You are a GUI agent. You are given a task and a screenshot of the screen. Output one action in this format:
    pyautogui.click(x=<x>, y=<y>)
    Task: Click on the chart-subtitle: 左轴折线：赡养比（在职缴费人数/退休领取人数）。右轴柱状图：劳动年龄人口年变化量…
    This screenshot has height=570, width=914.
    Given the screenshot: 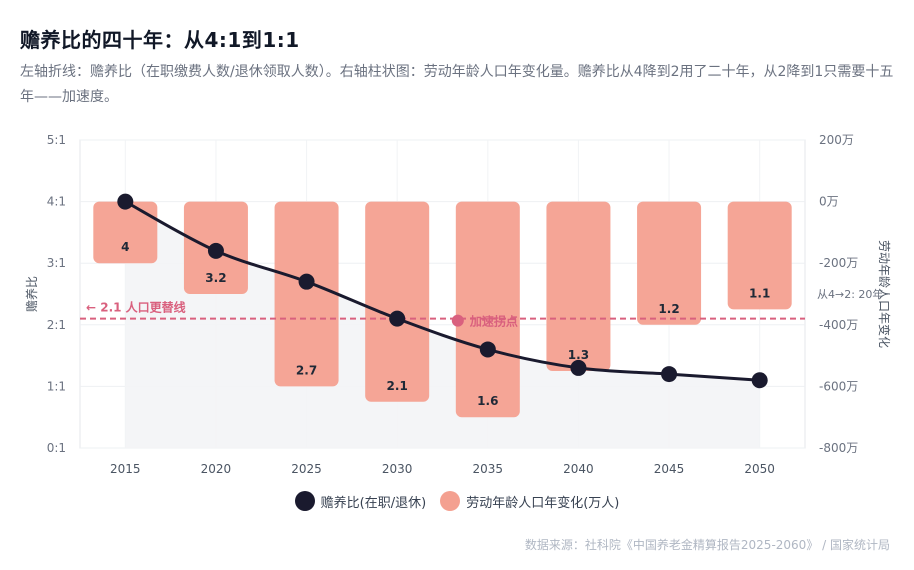 What is the action you would take?
    pyautogui.click(x=457, y=84)
    